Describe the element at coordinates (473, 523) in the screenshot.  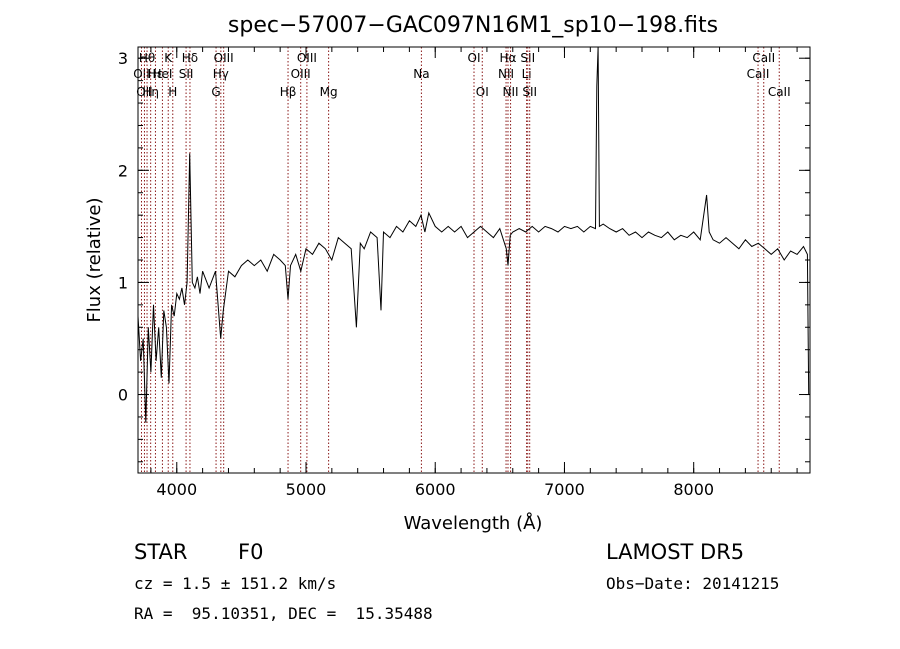
I see `x-axis-label: Wavelength (Å)` at that location.